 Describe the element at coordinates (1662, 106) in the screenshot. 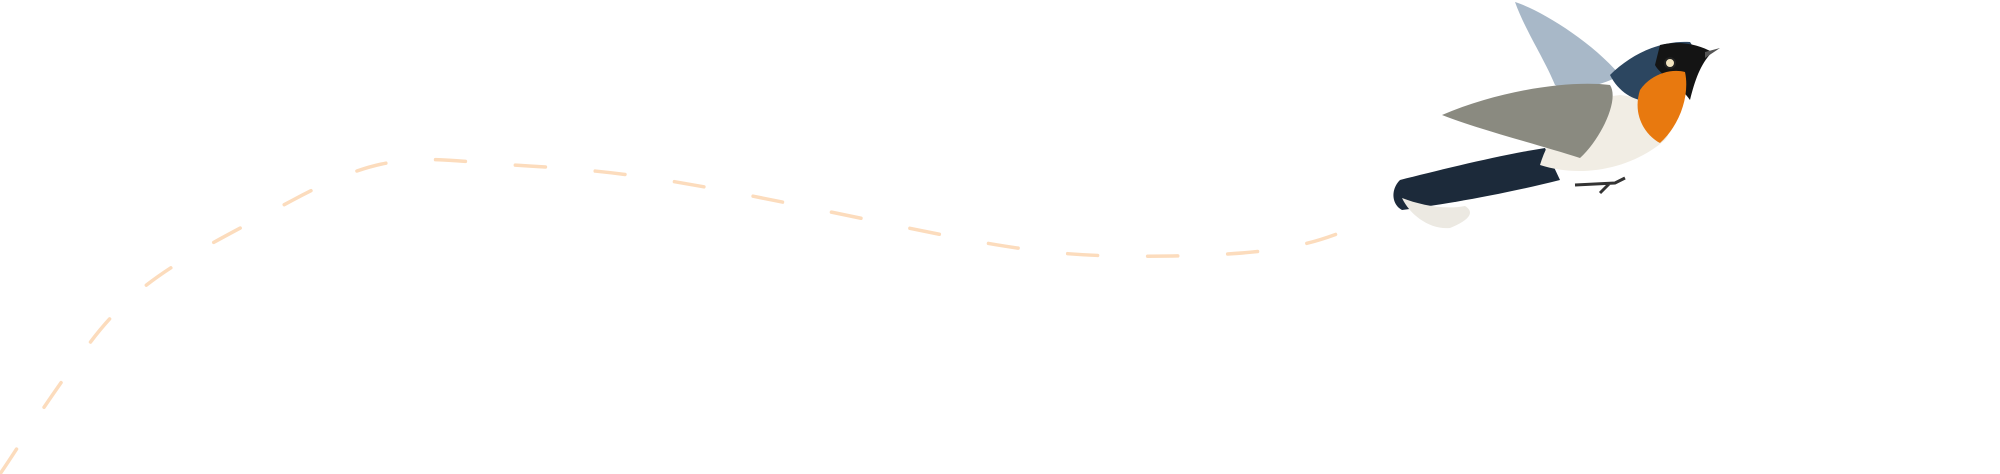

I see `bird-throat` at that location.